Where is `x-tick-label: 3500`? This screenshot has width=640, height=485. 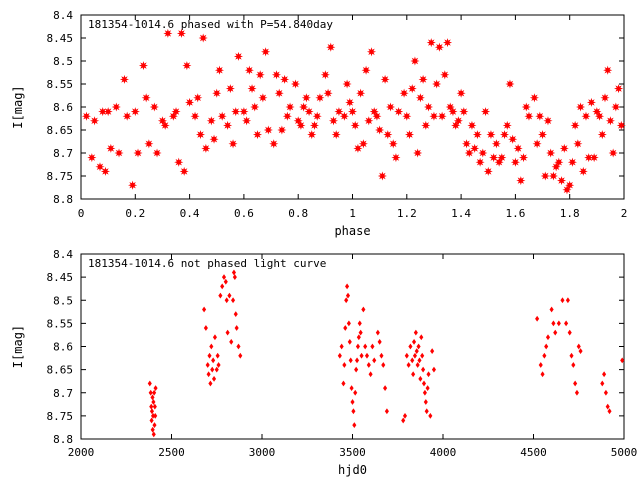 x-tick-label: 3500 is located at coordinates (352, 452).